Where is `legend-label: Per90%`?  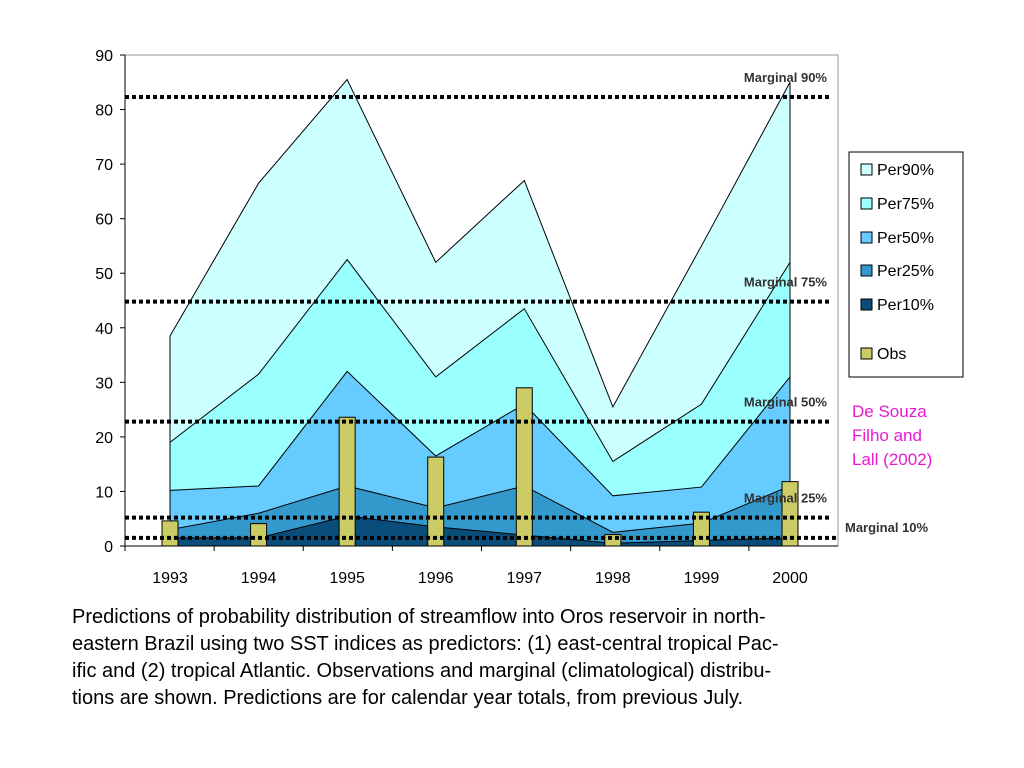 legend-label: Per90% is located at coordinates (905, 170).